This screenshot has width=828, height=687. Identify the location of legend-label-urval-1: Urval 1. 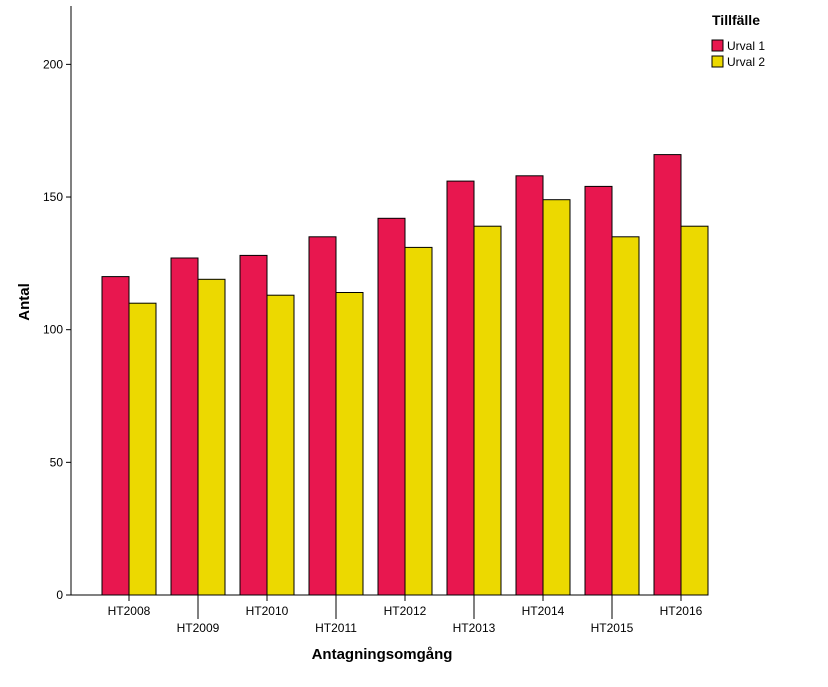
(746, 46).